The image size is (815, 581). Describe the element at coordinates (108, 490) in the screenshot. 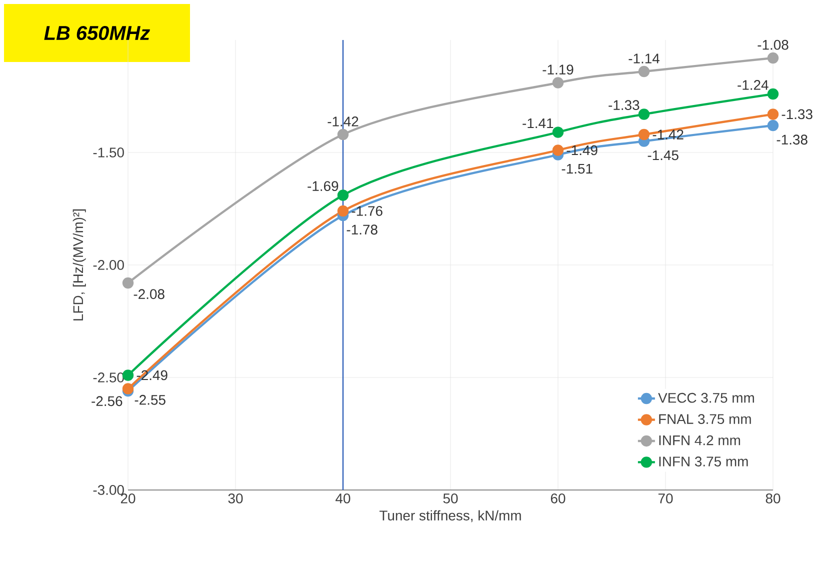

I see `y-tick-label: -3.00` at that location.